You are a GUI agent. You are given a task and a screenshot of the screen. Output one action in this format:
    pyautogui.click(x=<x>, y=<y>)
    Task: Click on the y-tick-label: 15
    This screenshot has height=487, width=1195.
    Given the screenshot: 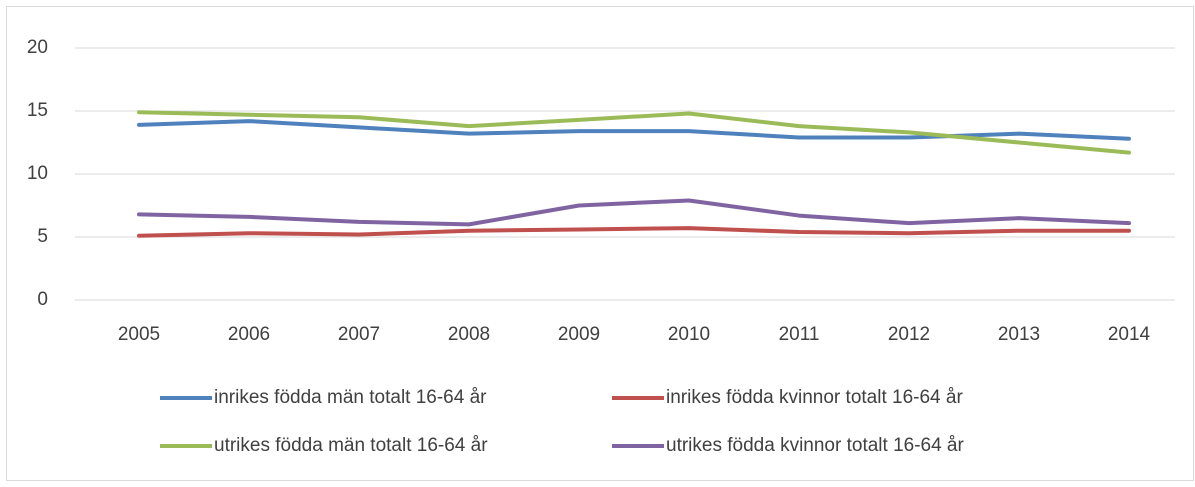 What is the action you would take?
    pyautogui.click(x=37, y=110)
    